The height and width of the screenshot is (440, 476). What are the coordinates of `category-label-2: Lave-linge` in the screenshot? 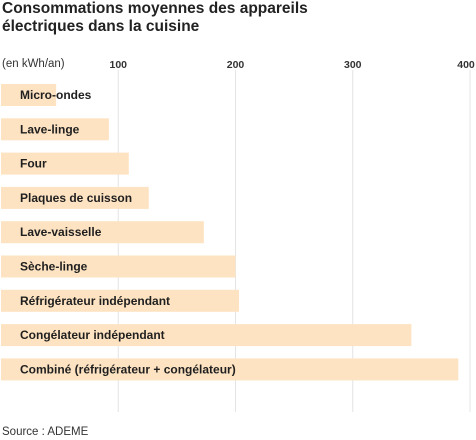 It's located at (50, 129).